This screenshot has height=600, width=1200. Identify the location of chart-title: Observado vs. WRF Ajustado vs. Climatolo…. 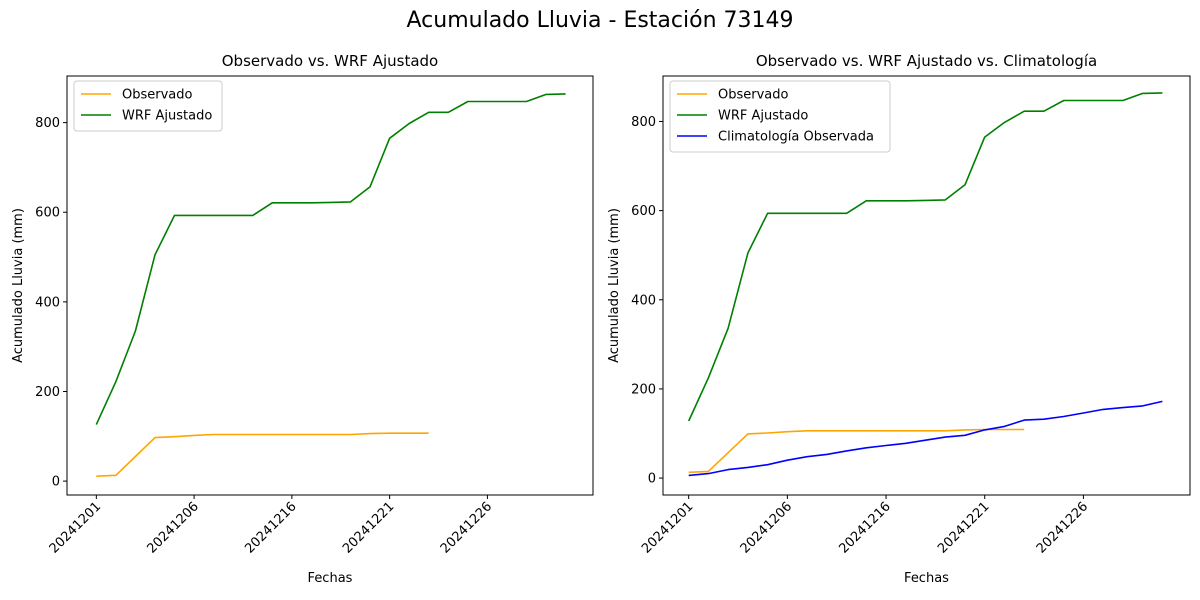
(926, 61).